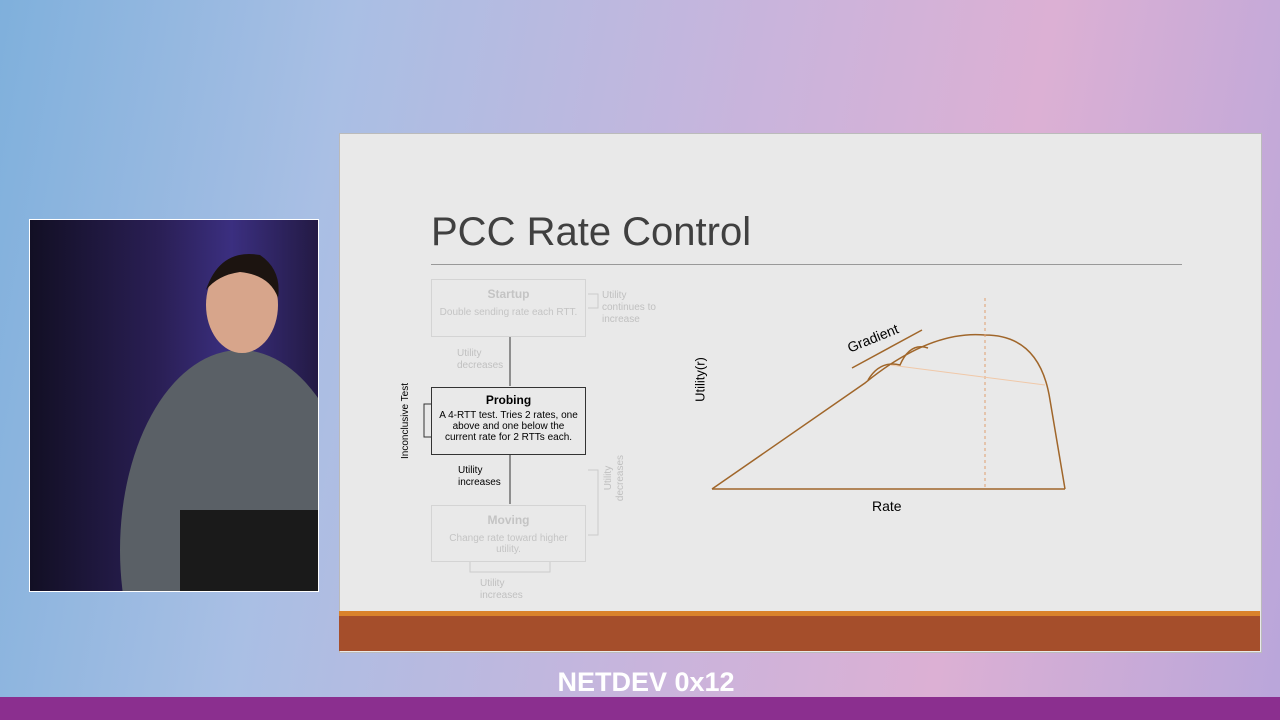  Describe the element at coordinates (806, 264) in the screenshot. I see `title-rule` at that location.